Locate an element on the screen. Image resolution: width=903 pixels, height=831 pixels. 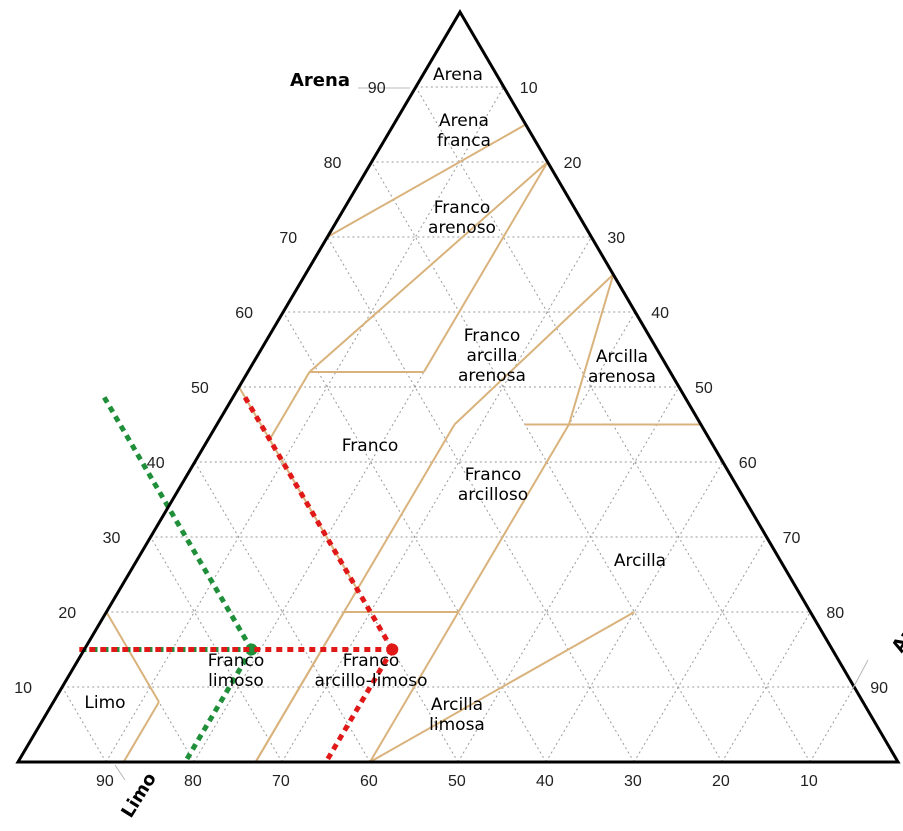
silt-tick-label: 30 is located at coordinates (633, 781).